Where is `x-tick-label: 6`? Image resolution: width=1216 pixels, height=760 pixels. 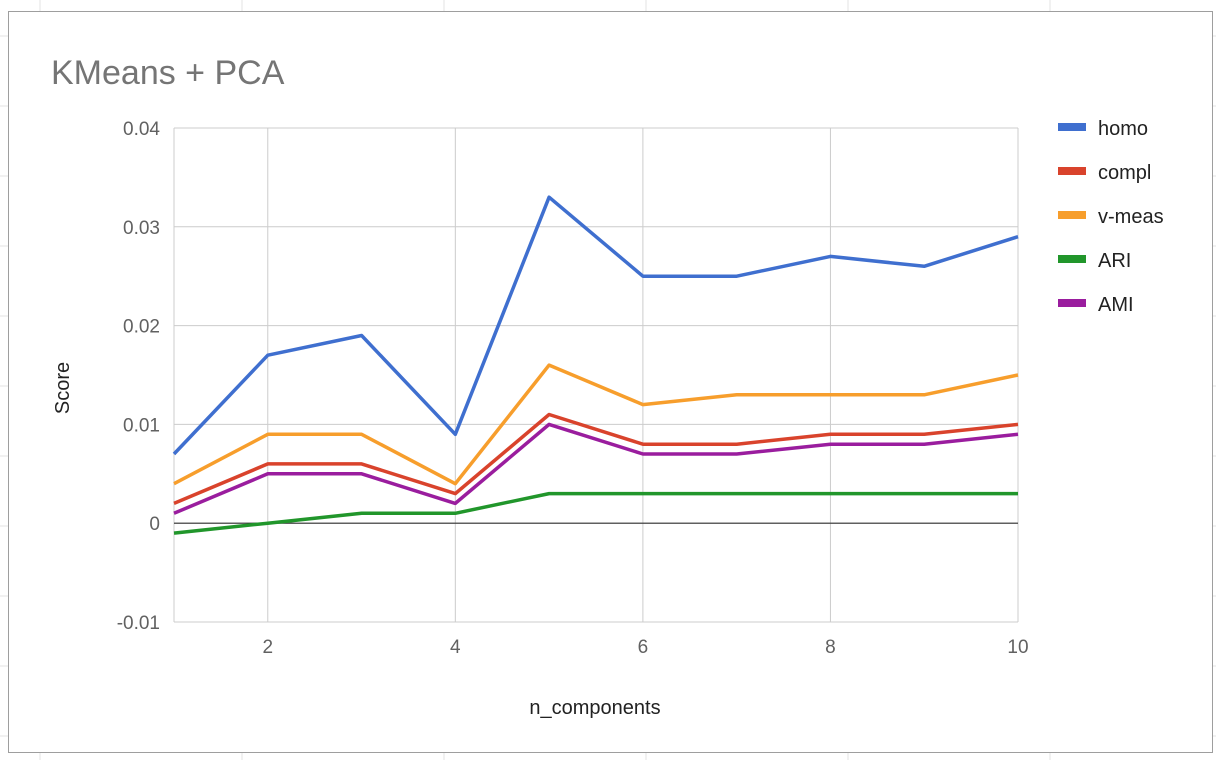
x-tick-label: 6 is located at coordinates (643, 647).